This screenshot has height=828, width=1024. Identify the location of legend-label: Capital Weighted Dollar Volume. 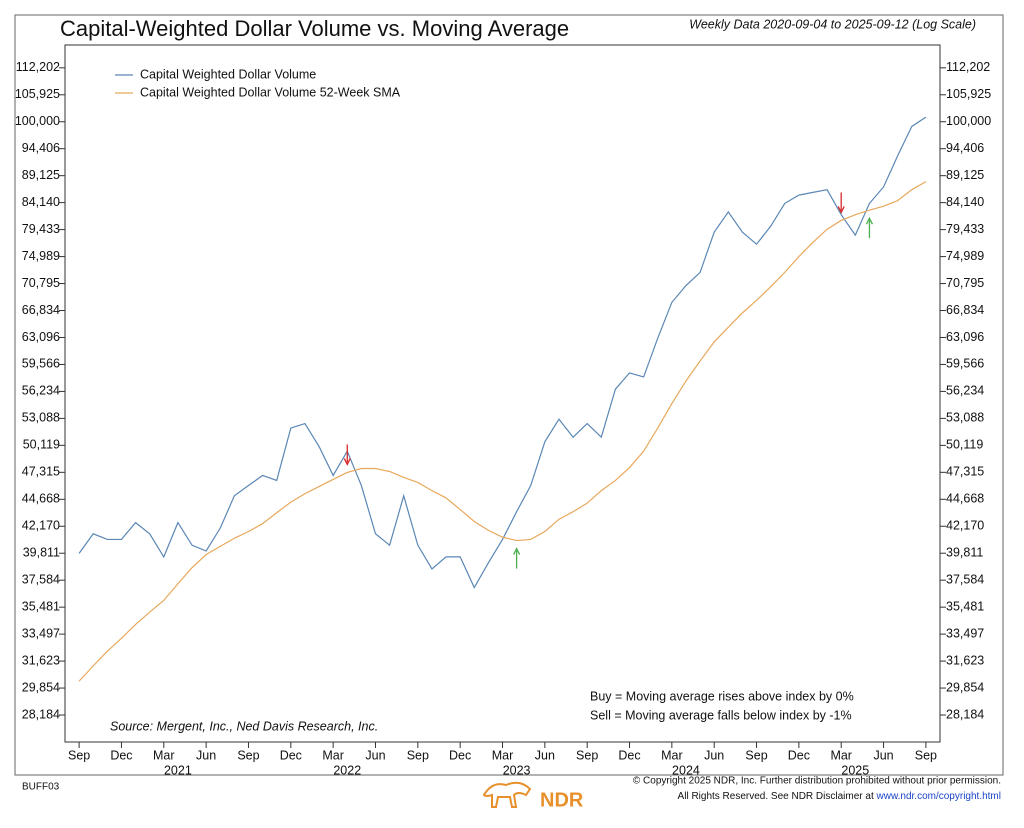
(228, 74).